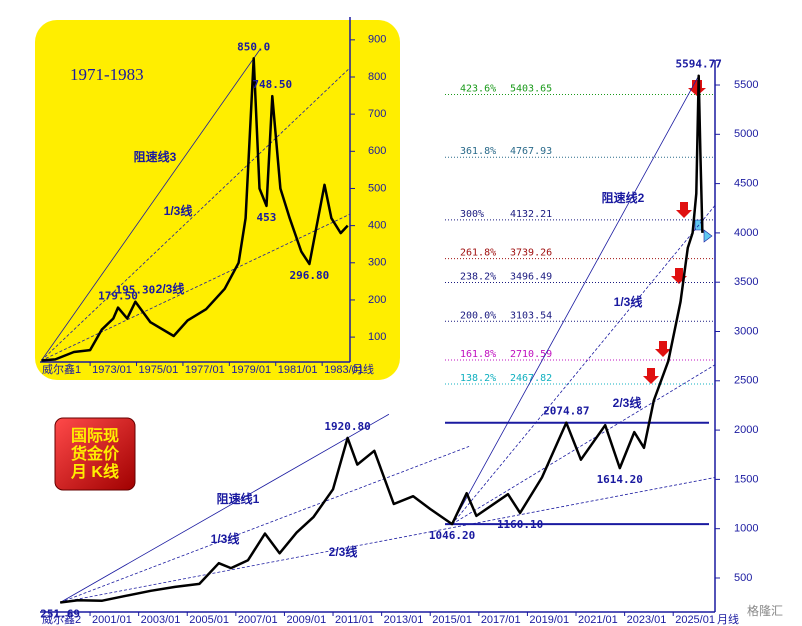  Describe the element at coordinates (135, 290) in the screenshot. I see `value-label: 195.30` at that location.